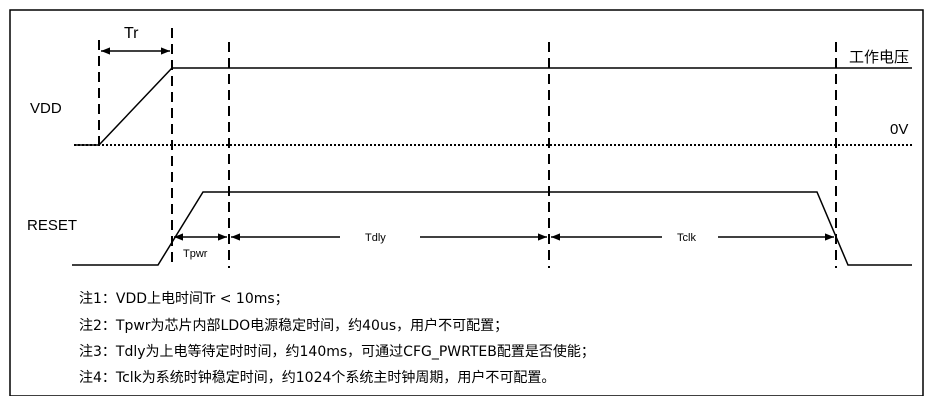 The width and height of the screenshot is (935, 396). Describe the element at coordinates (46, 108) in the screenshot. I see `vdd-label: VDD` at that location.